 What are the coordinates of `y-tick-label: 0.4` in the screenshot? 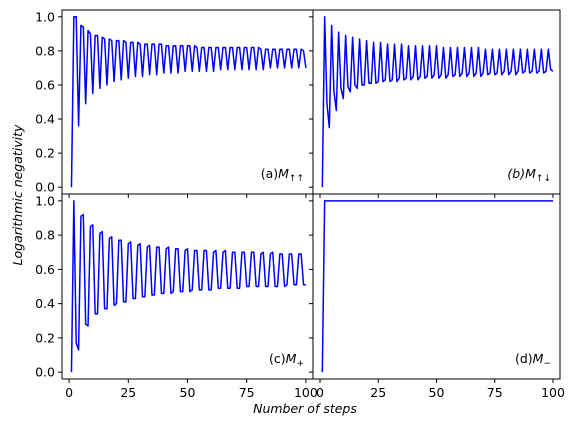 It's located at (45, 119).